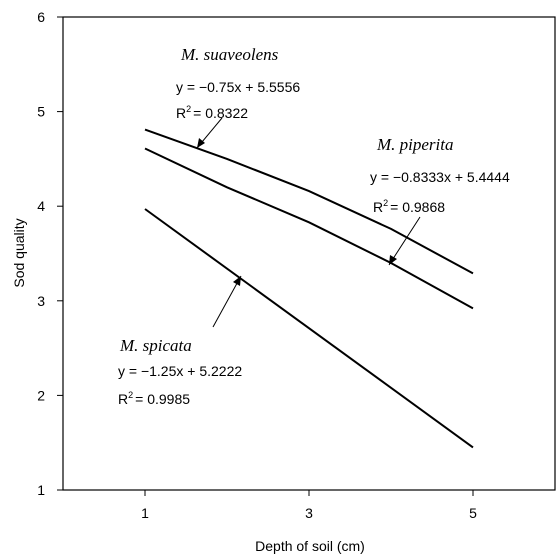 Image resolution: width=559 pixels, height=555 pixels. Describe the element at coordinates (201, 143) in the screenshot. I see `arrowhead-suaveolens` at that location.